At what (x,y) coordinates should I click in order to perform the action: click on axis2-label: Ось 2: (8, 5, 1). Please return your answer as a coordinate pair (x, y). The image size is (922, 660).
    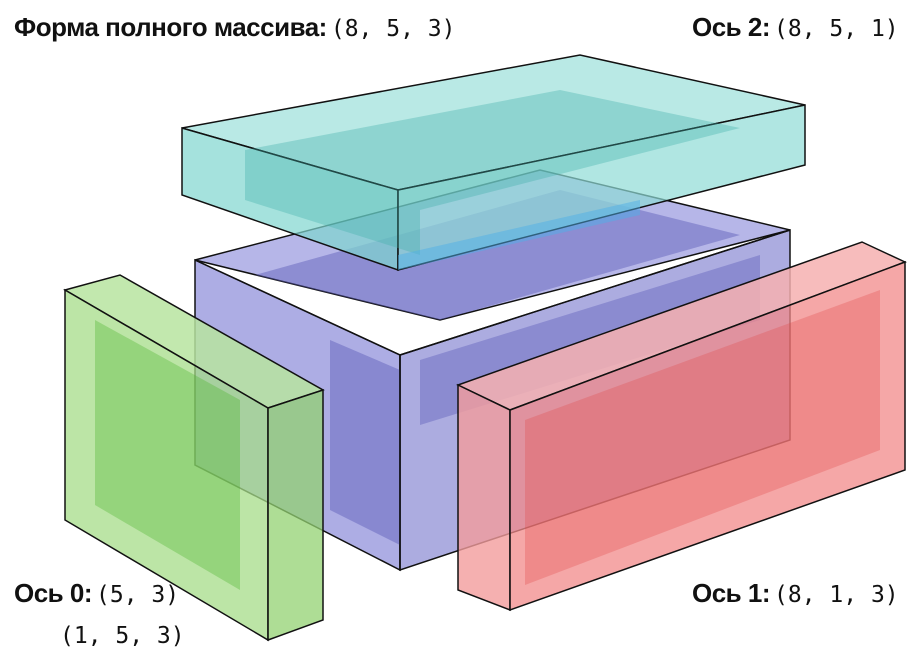
    Looking at the image, I should click on (795, 27).